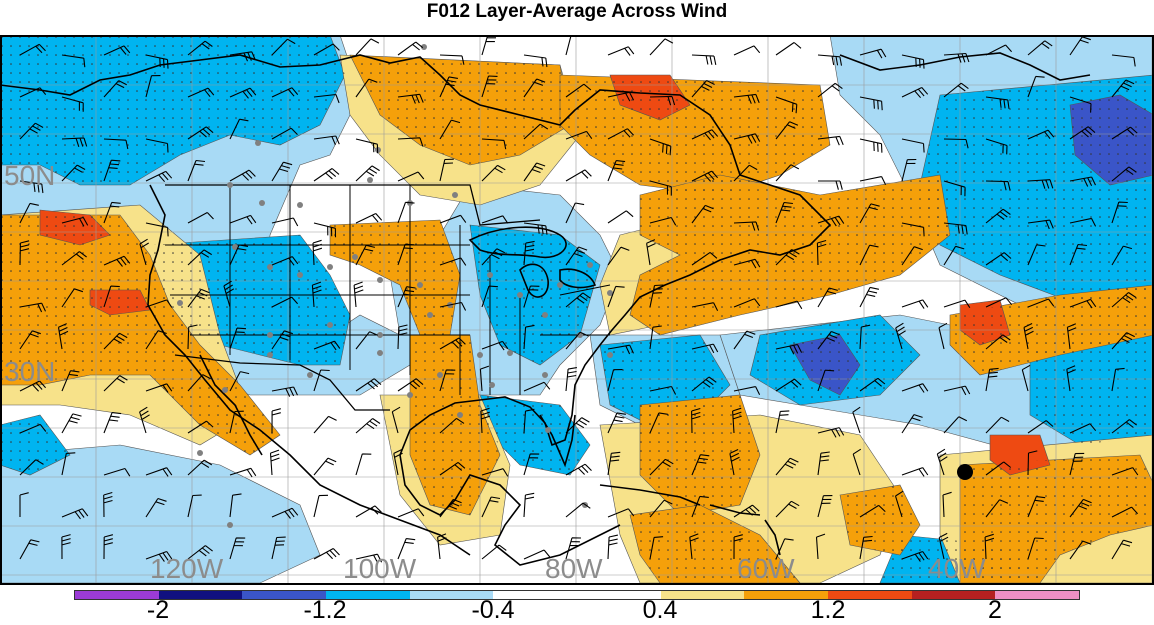 The height and width of the screenshot is (625, 1154). I want to click on baja-california, so click(231, 405).